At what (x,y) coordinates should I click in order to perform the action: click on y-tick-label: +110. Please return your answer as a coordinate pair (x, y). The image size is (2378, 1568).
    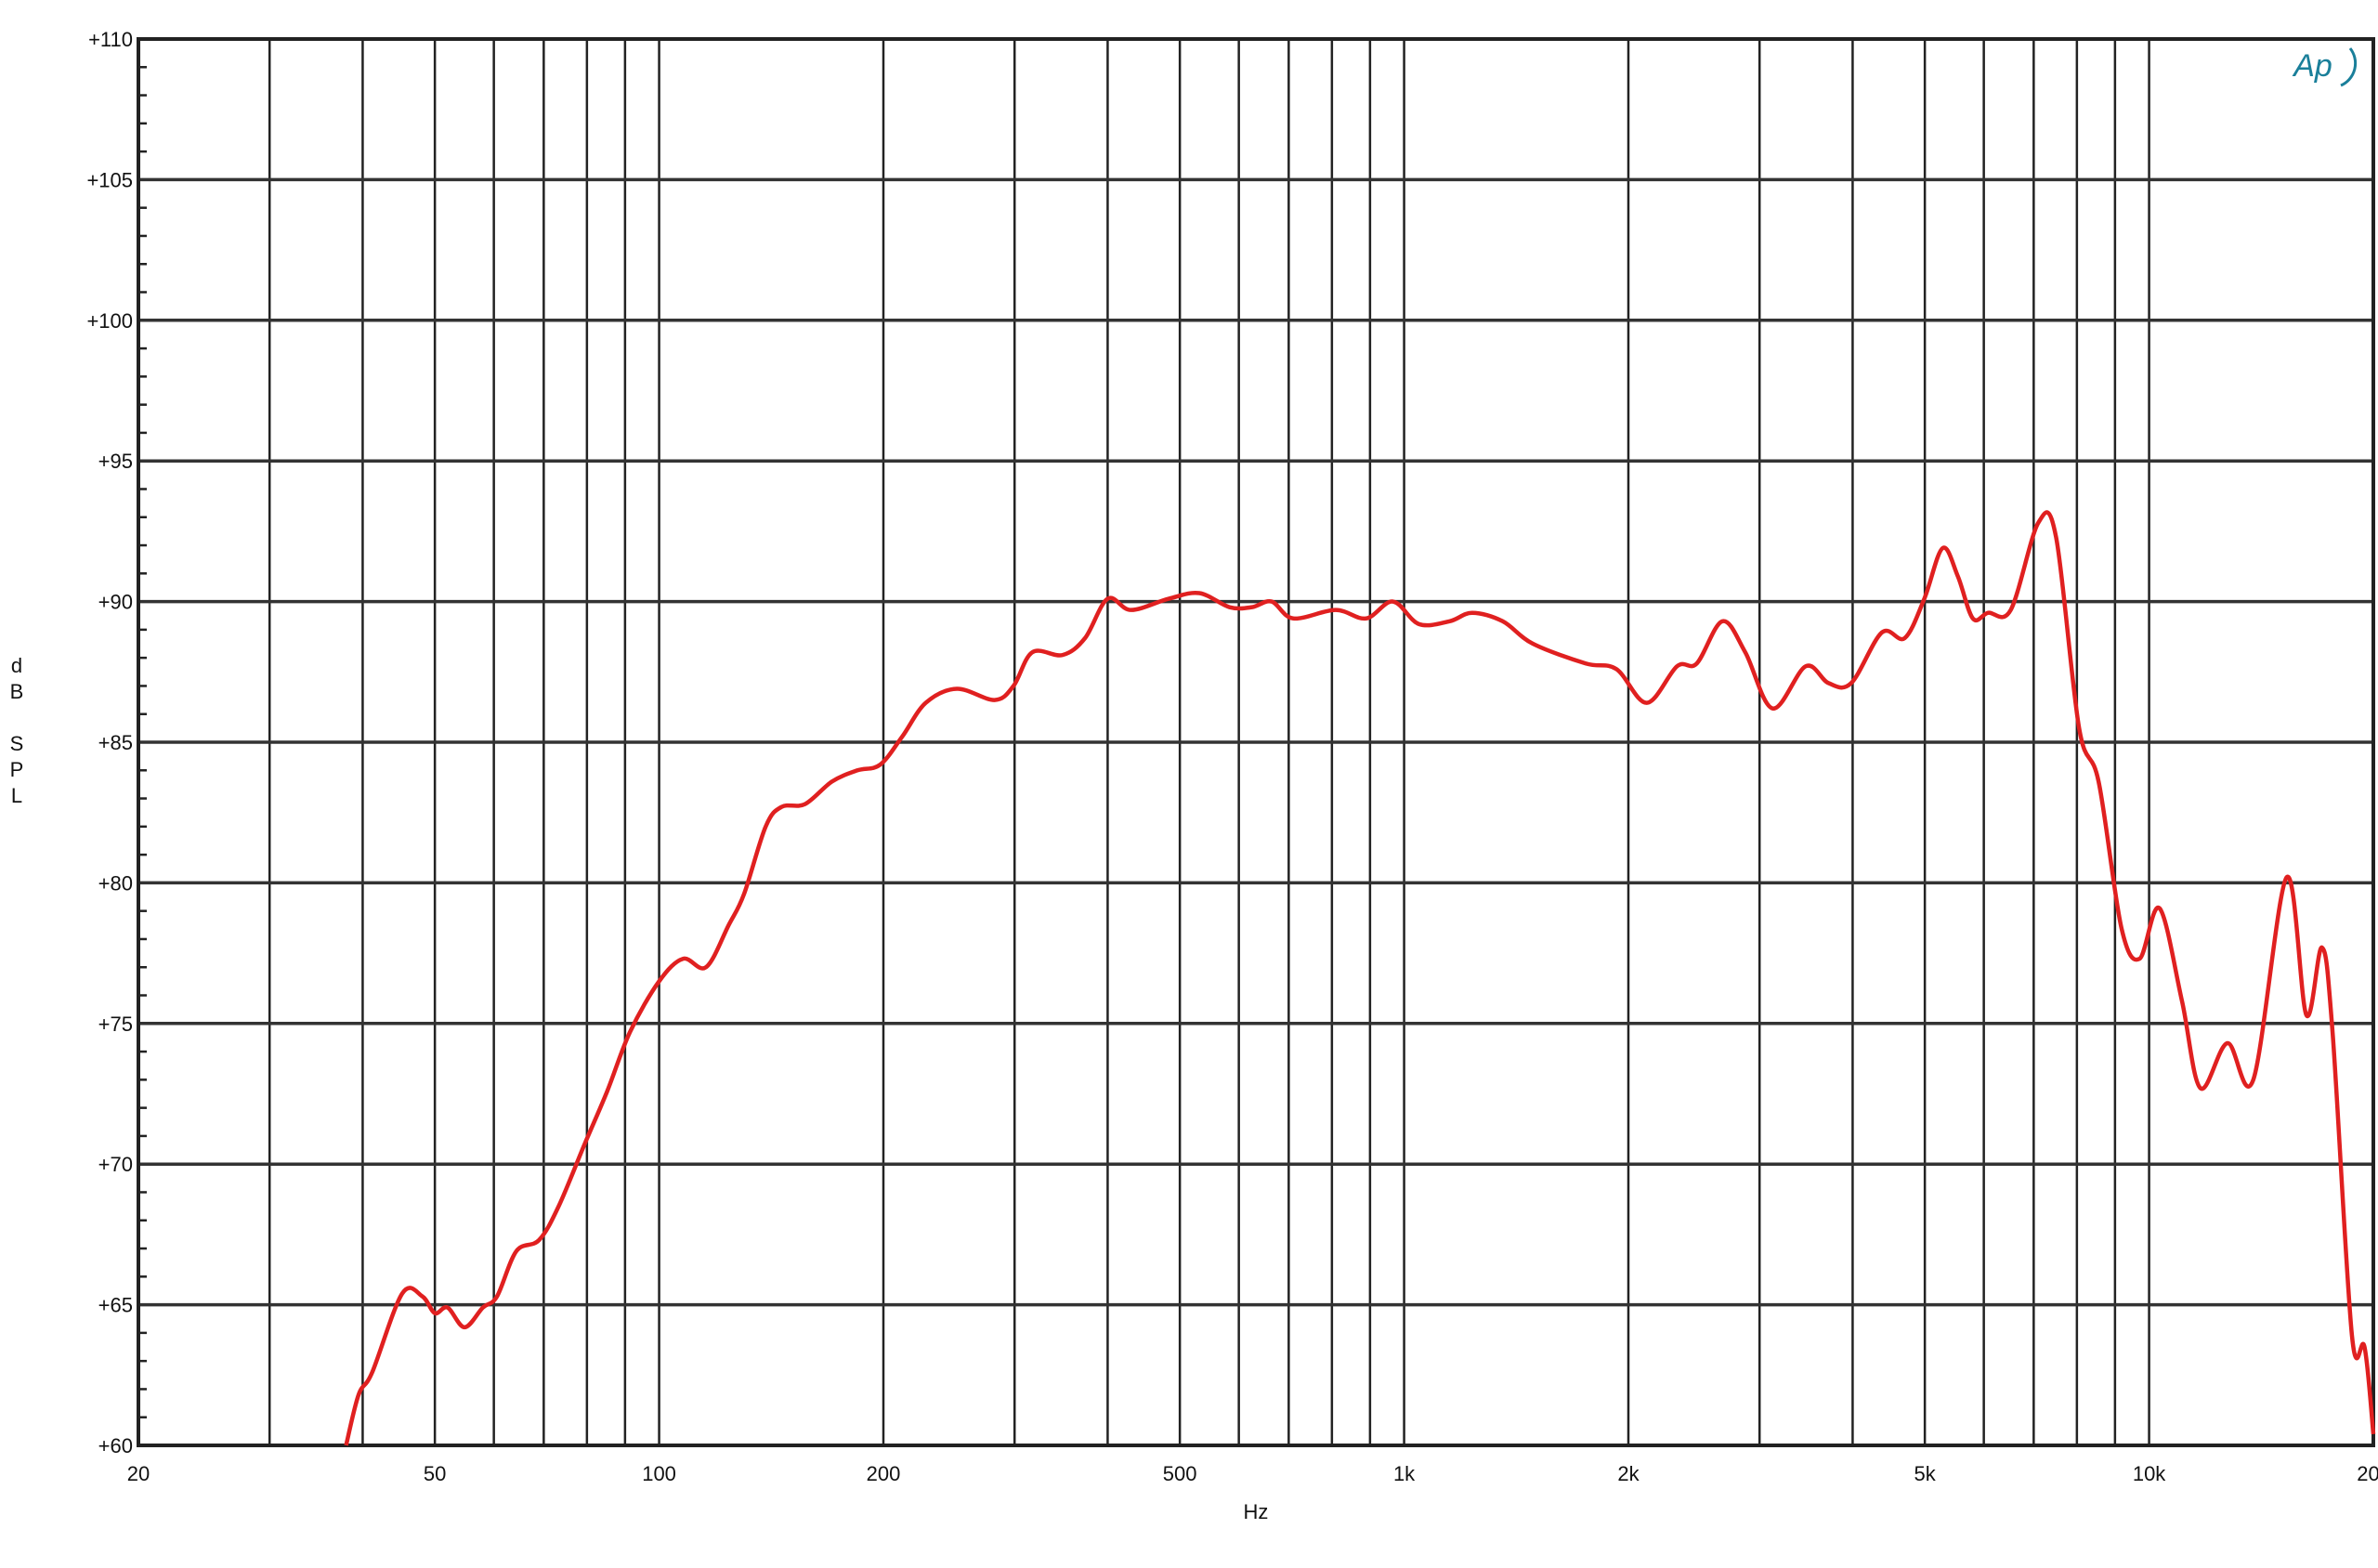
    Looking at the image, I should click on (110, 39).